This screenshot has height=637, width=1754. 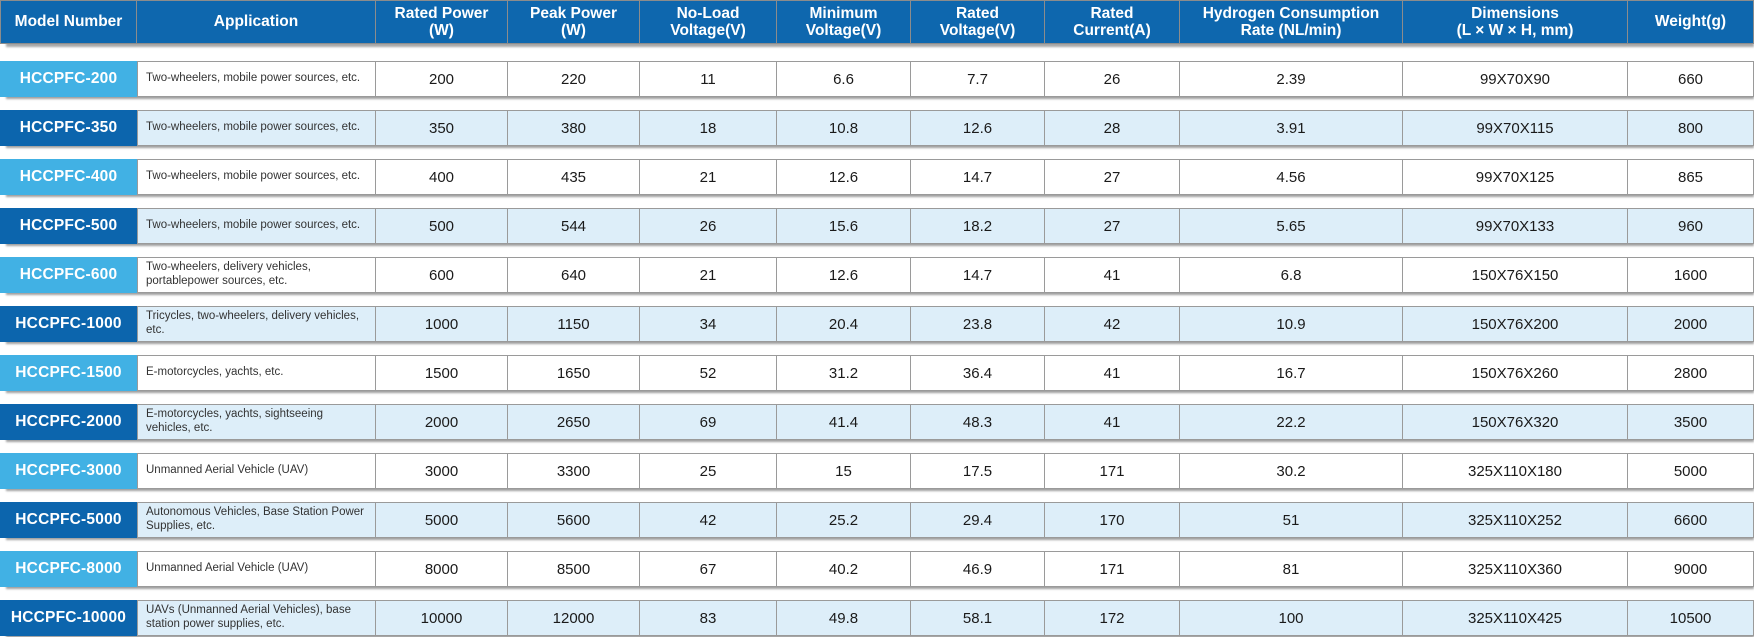 What do you see at coordinates (442, 471) in the screenshot?
I see `data-cell-rated-power: 3000` at bounding box center [442, 471].